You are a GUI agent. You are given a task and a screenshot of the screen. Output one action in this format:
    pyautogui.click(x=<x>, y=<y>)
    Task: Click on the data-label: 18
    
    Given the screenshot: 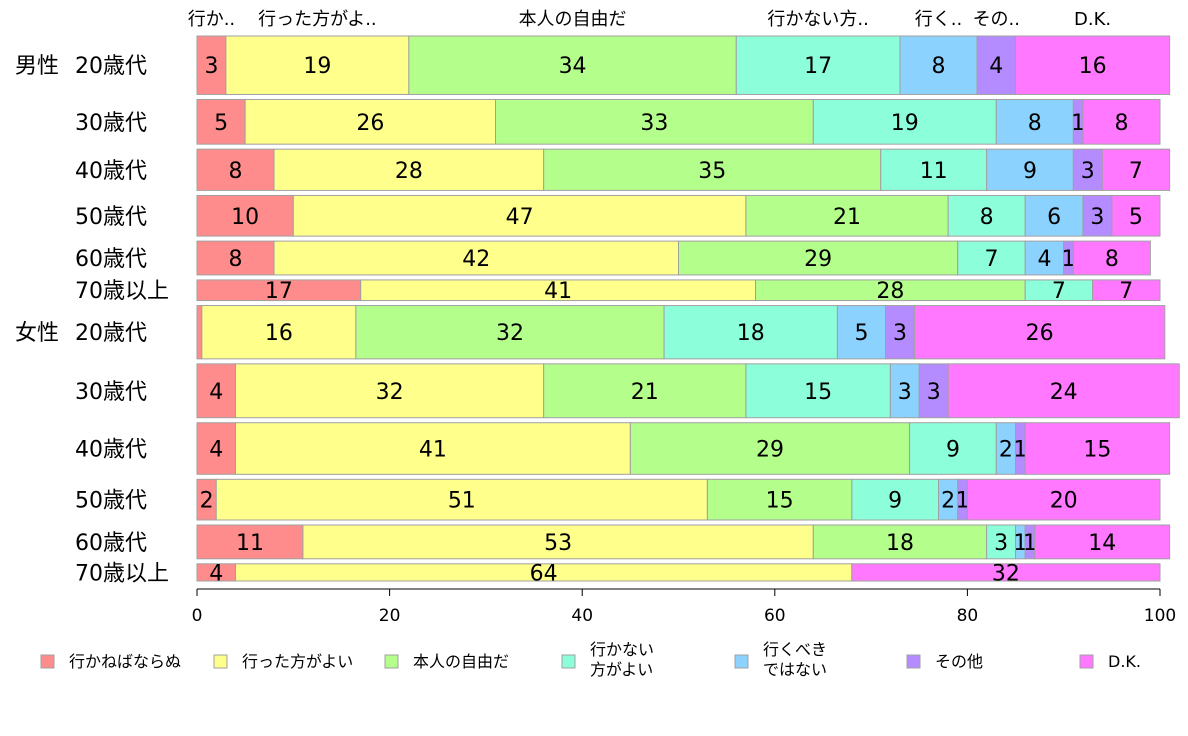 What is the action you would take?
    pyautogui.click(x=751, y=333)
    